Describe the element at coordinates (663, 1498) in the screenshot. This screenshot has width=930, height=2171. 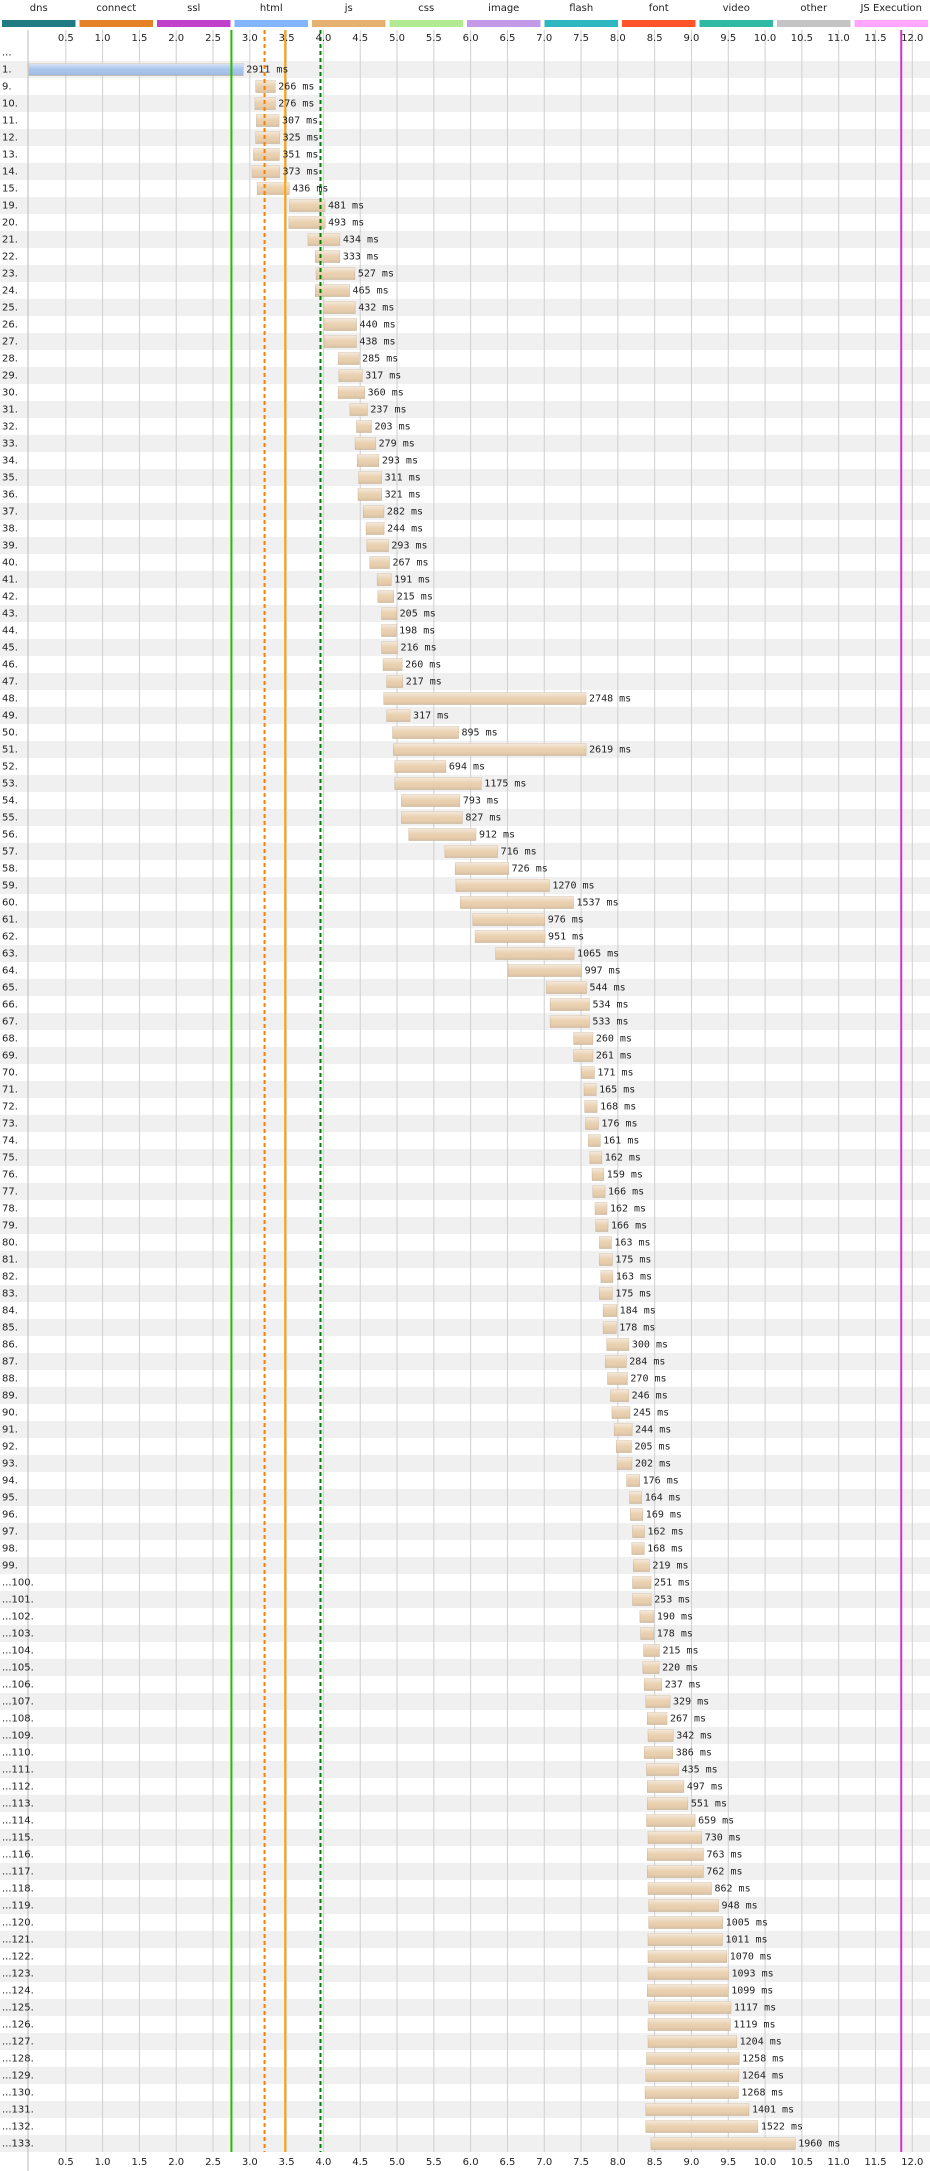
I see `duration-label: 164 ms` at that location.